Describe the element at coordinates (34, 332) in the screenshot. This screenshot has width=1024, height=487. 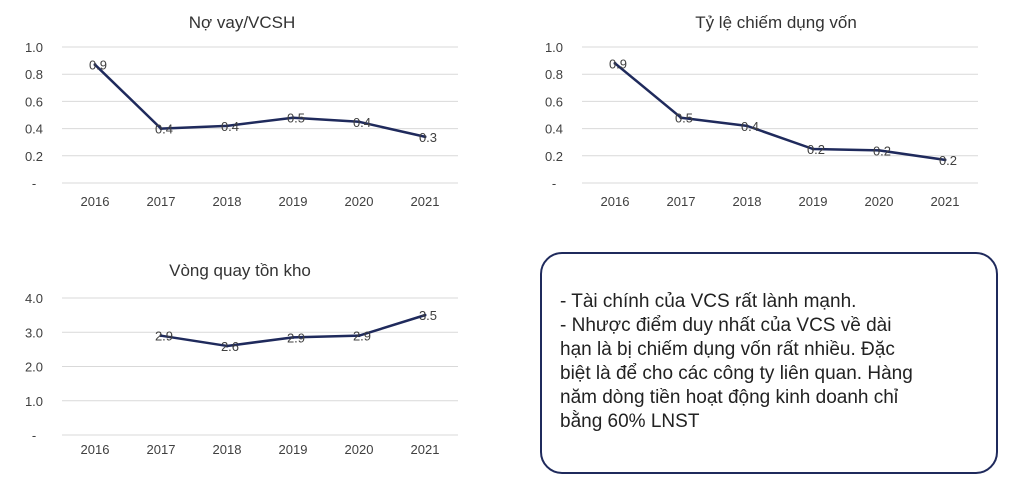
I see `y-tick-label: 3.0` at that location.